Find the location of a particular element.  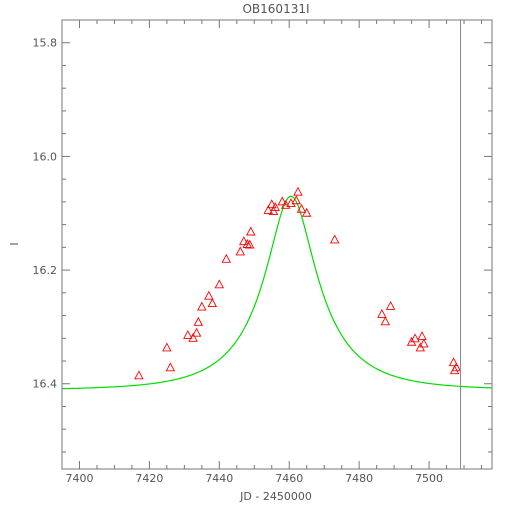

x-tick-label: 7500 is located at coordinates (429, 478).